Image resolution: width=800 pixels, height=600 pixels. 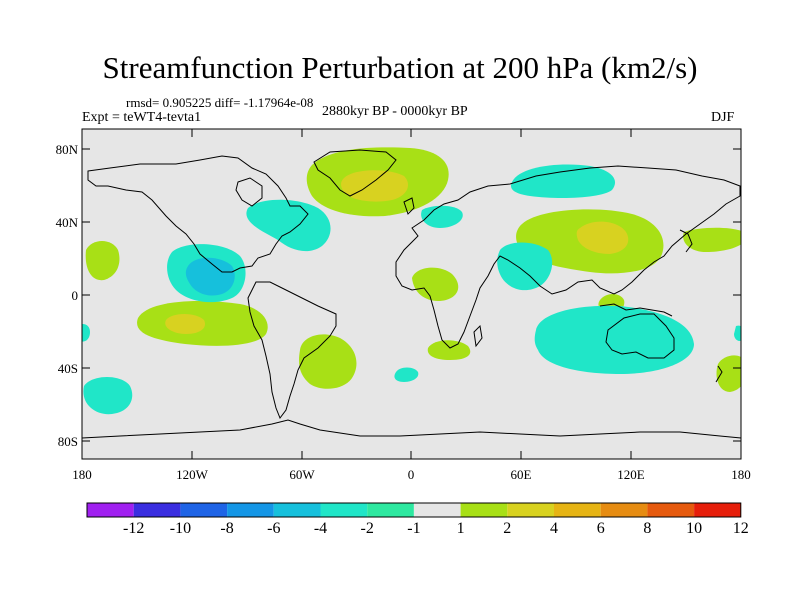 I want to click on lat-label-80s: 80S, so click(x=68, y=441).